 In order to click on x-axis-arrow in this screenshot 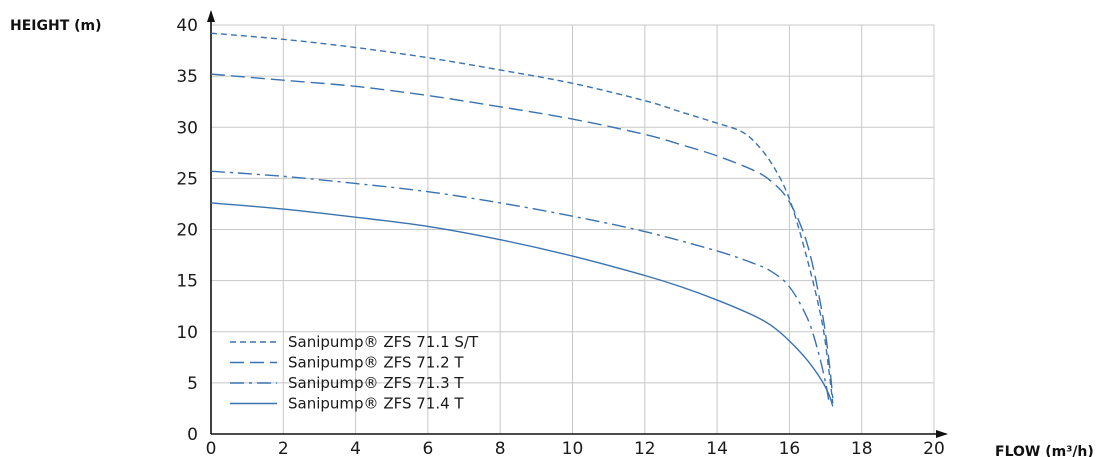, I will do `click(942, 434)`.